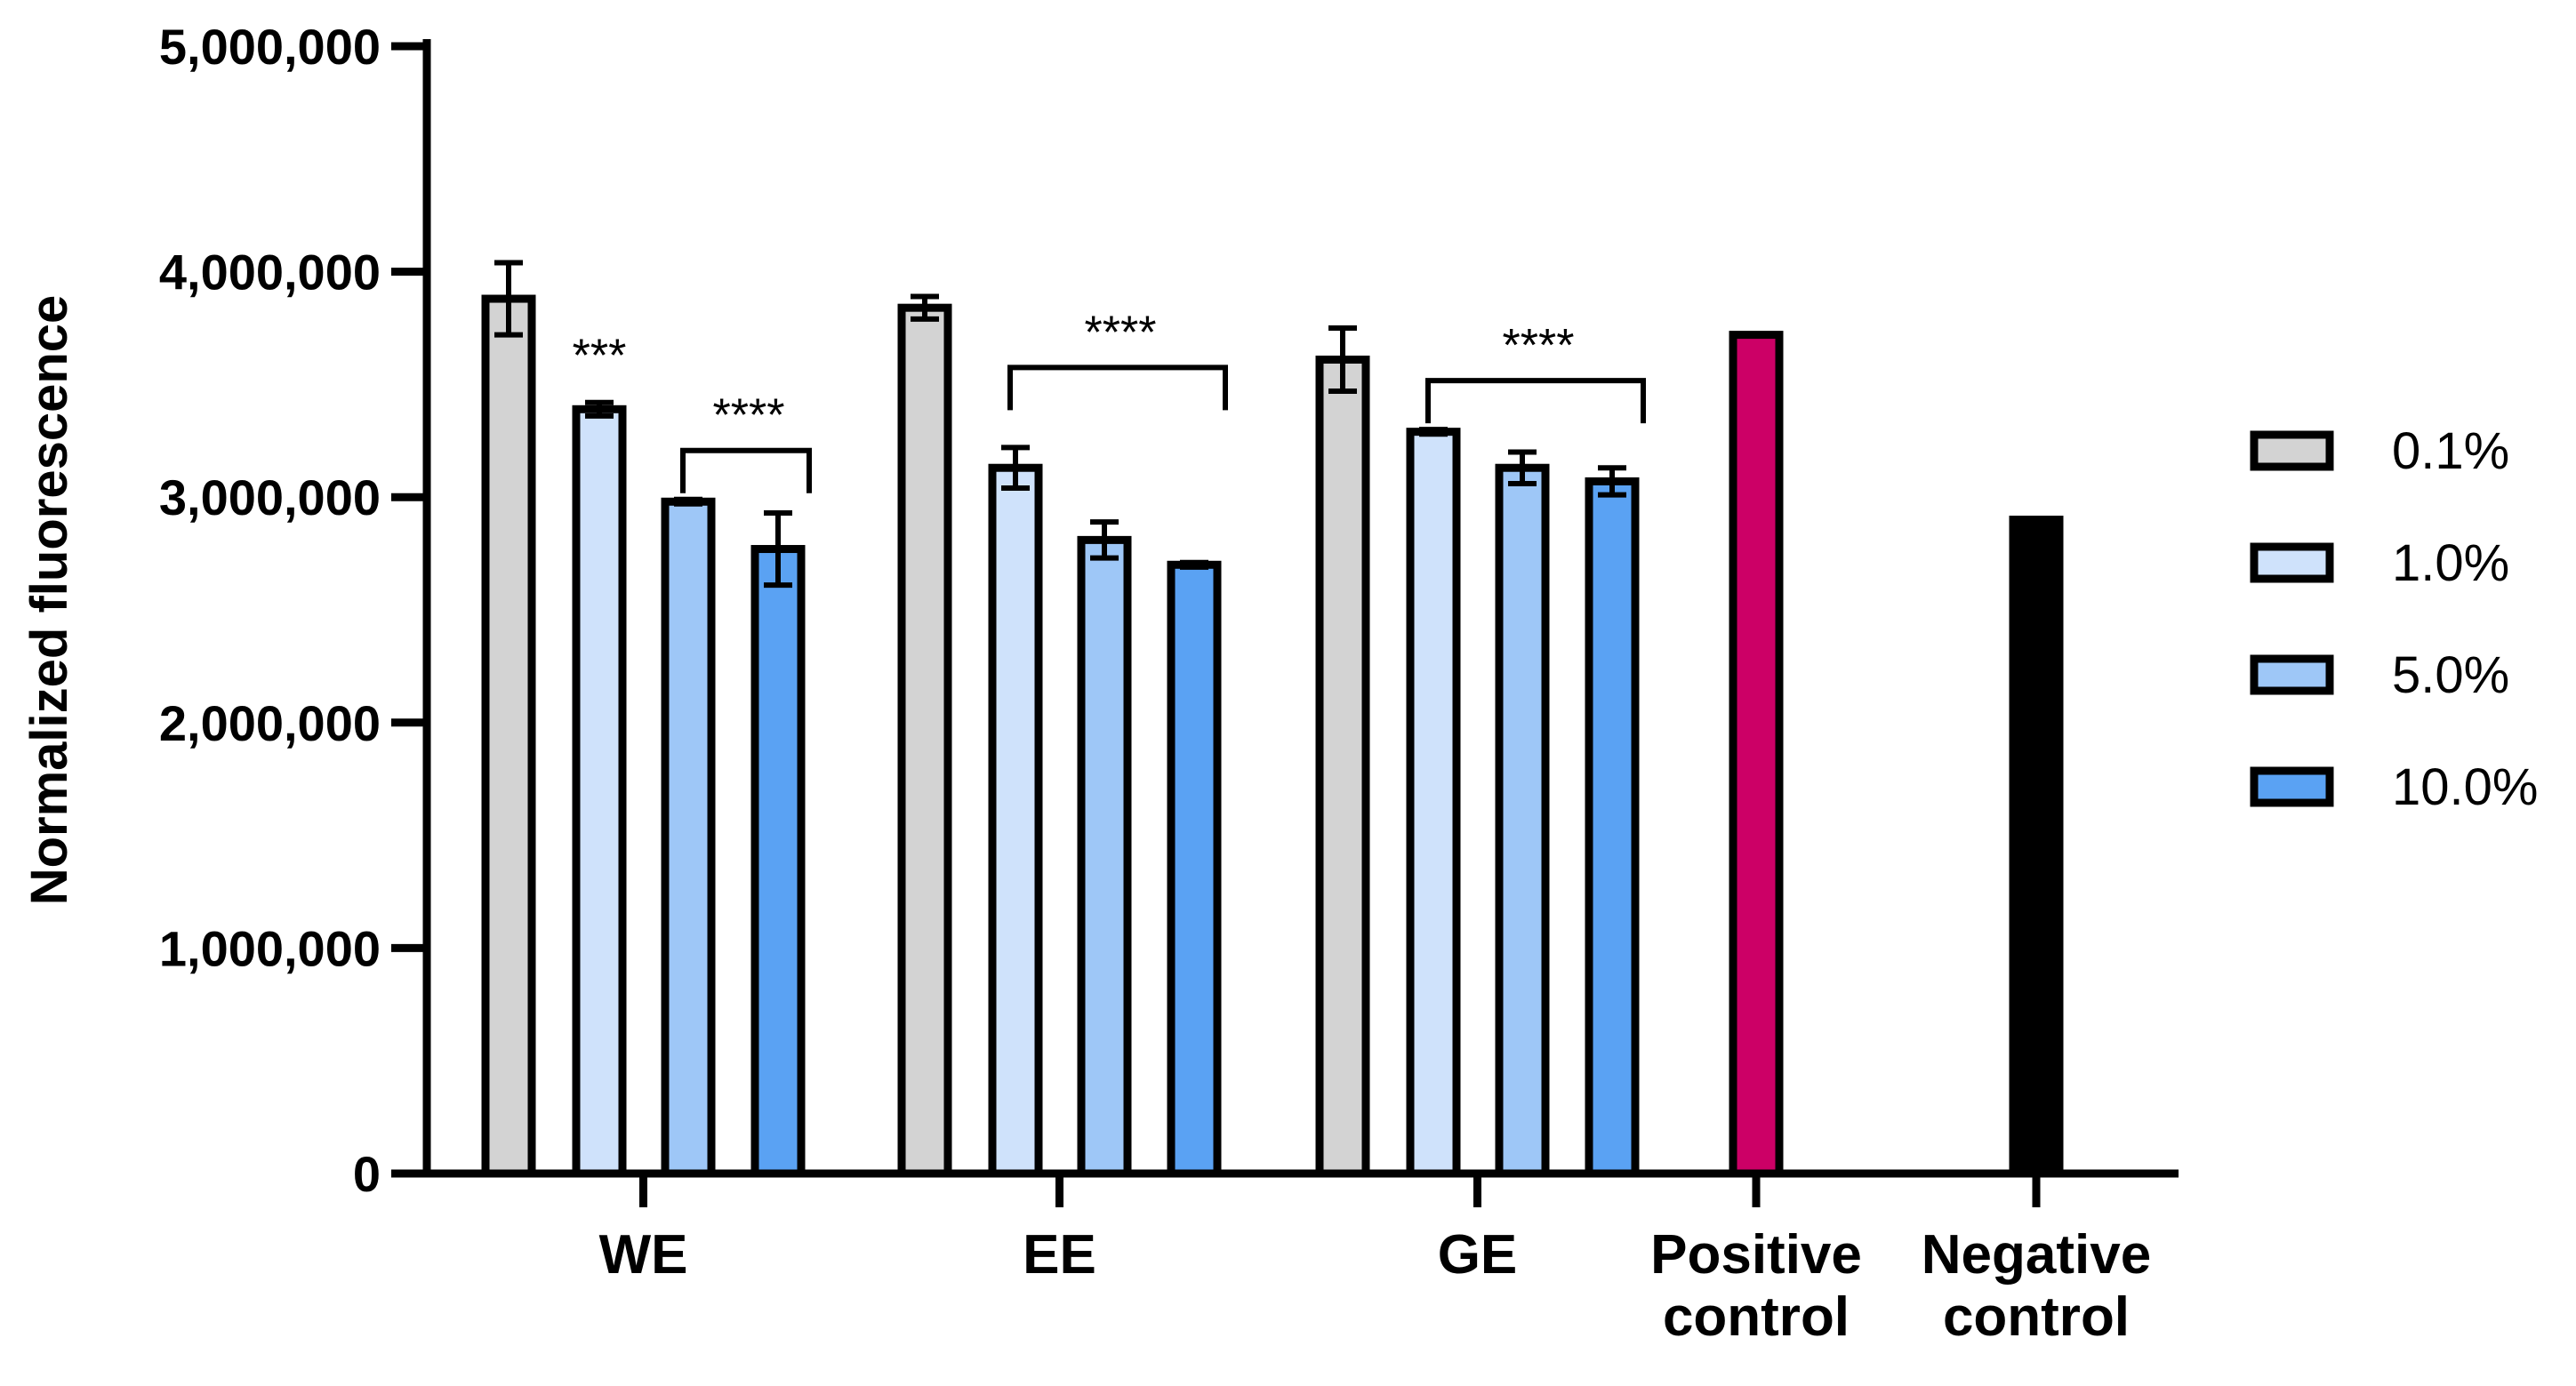 This screenshot has height=1386, width=2576. What do you see at coordinates (270, 47) in the screenshot?
I see `y-tick-label: 5,000,000` at bounding box center [270, 47].